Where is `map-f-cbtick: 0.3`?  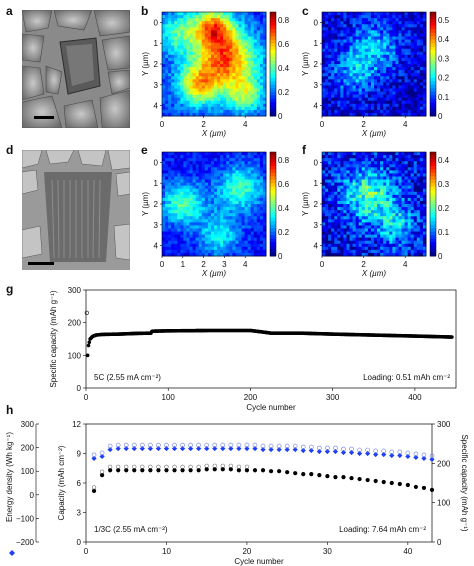 map-f-cbtick: 0.3 is located at coordinates (444, 184).